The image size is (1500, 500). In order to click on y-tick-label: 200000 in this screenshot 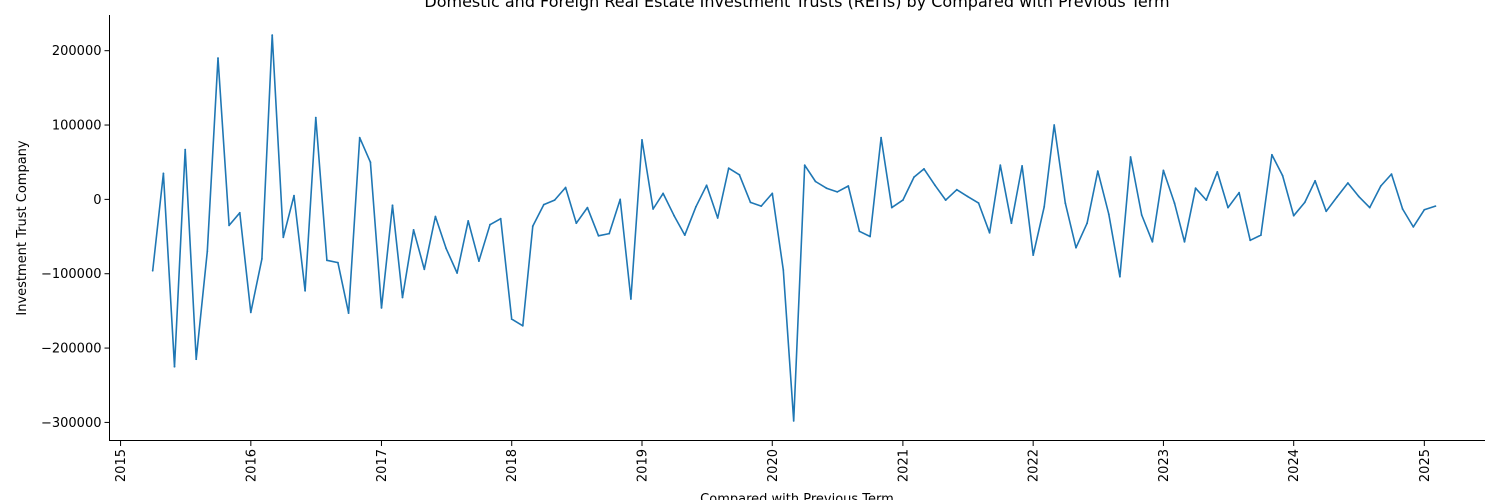, I will do `click(77, 51)`.